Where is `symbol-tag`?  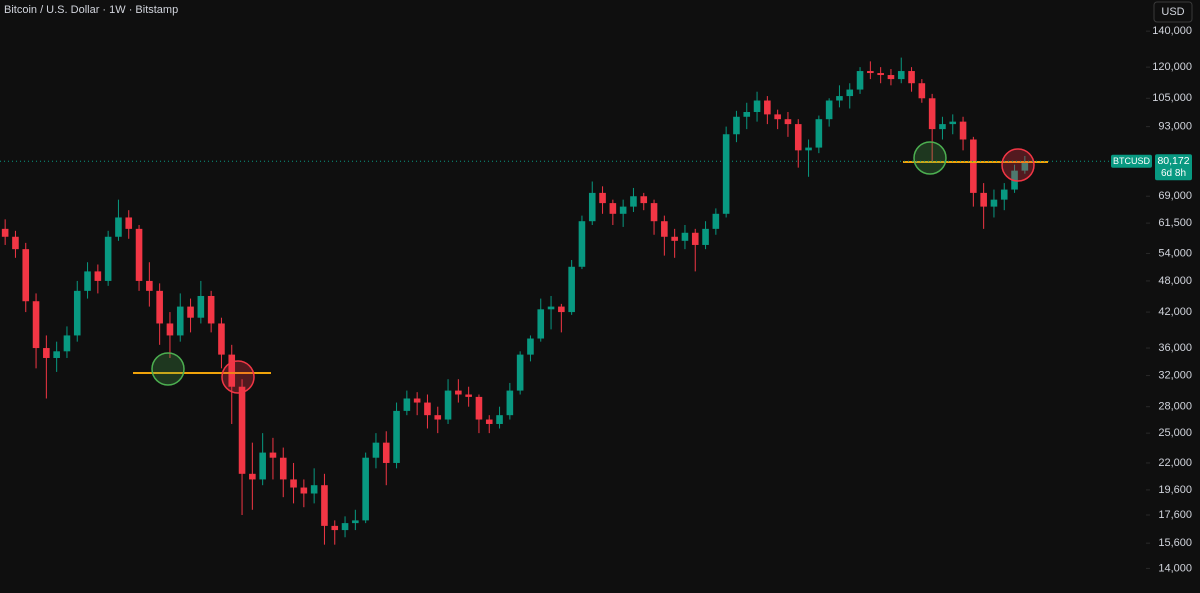
symbol-tag is located at coordinates (1131, 161).